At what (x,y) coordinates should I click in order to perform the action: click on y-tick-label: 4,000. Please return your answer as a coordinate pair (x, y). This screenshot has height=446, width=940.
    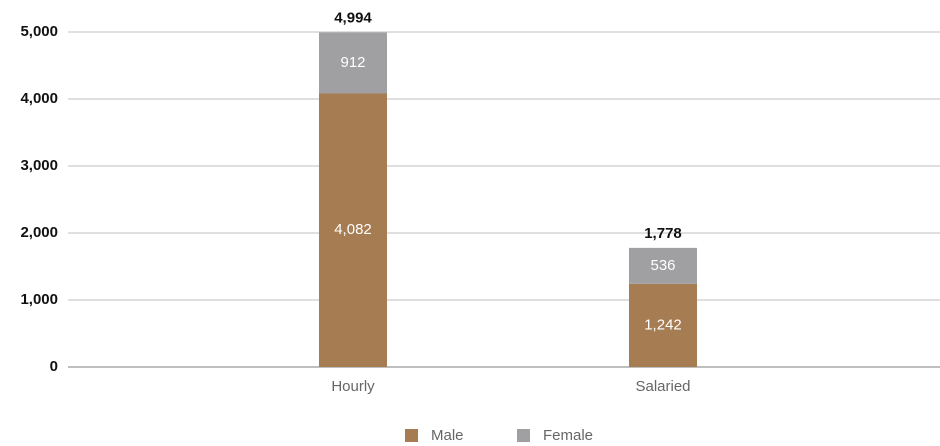
    Looking at the image, I should click on (39, 98).